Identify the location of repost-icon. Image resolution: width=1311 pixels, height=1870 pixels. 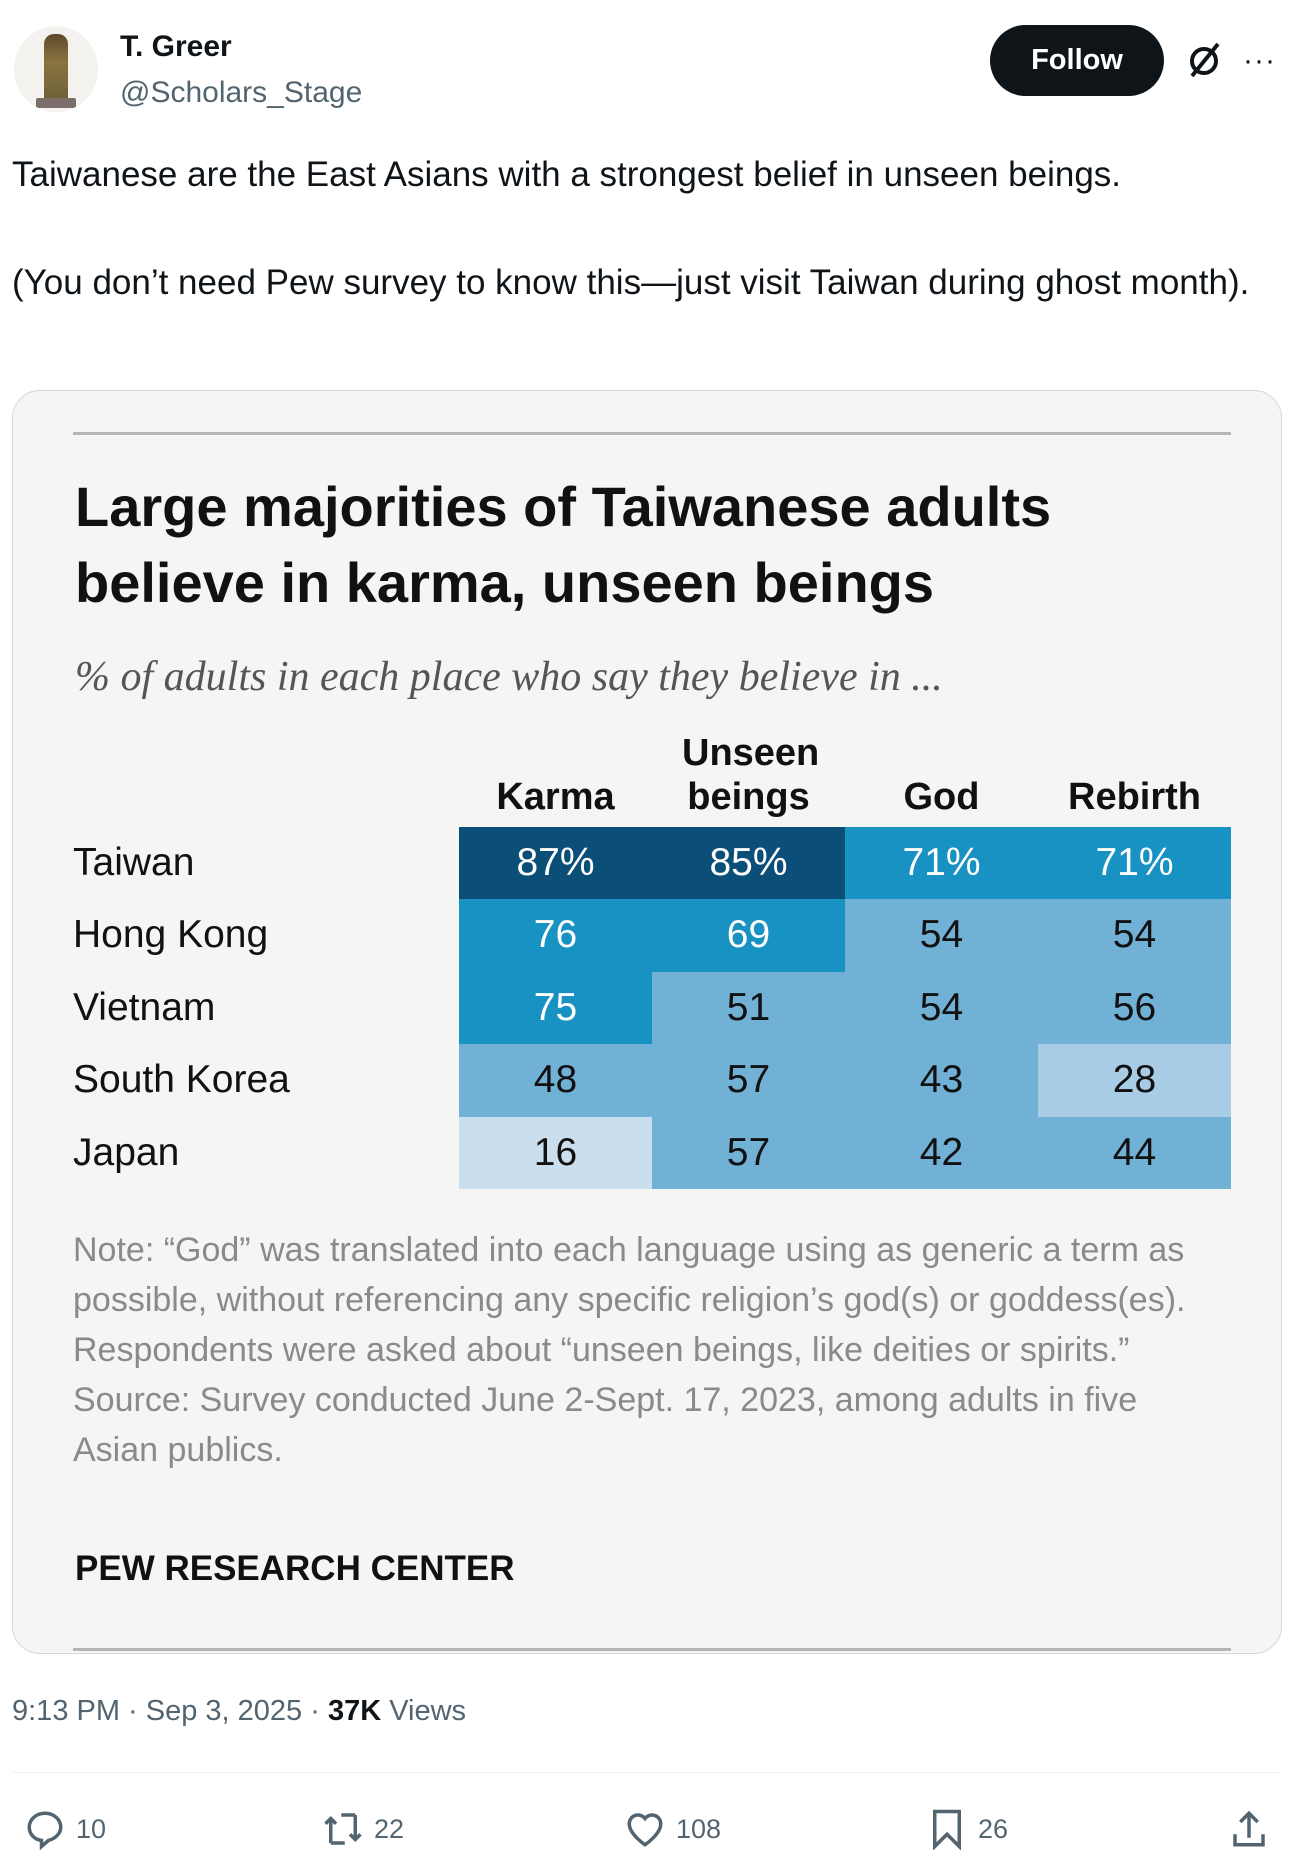
(343, 1829).